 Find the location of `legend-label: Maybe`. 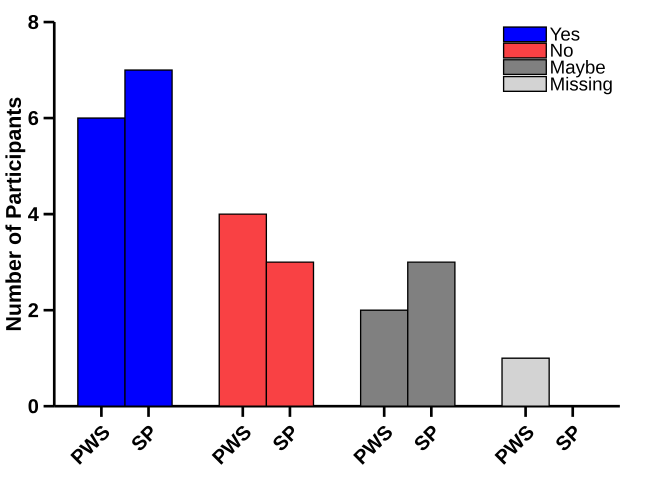

legend-label: Maybe is located at coordinates (578, 69).